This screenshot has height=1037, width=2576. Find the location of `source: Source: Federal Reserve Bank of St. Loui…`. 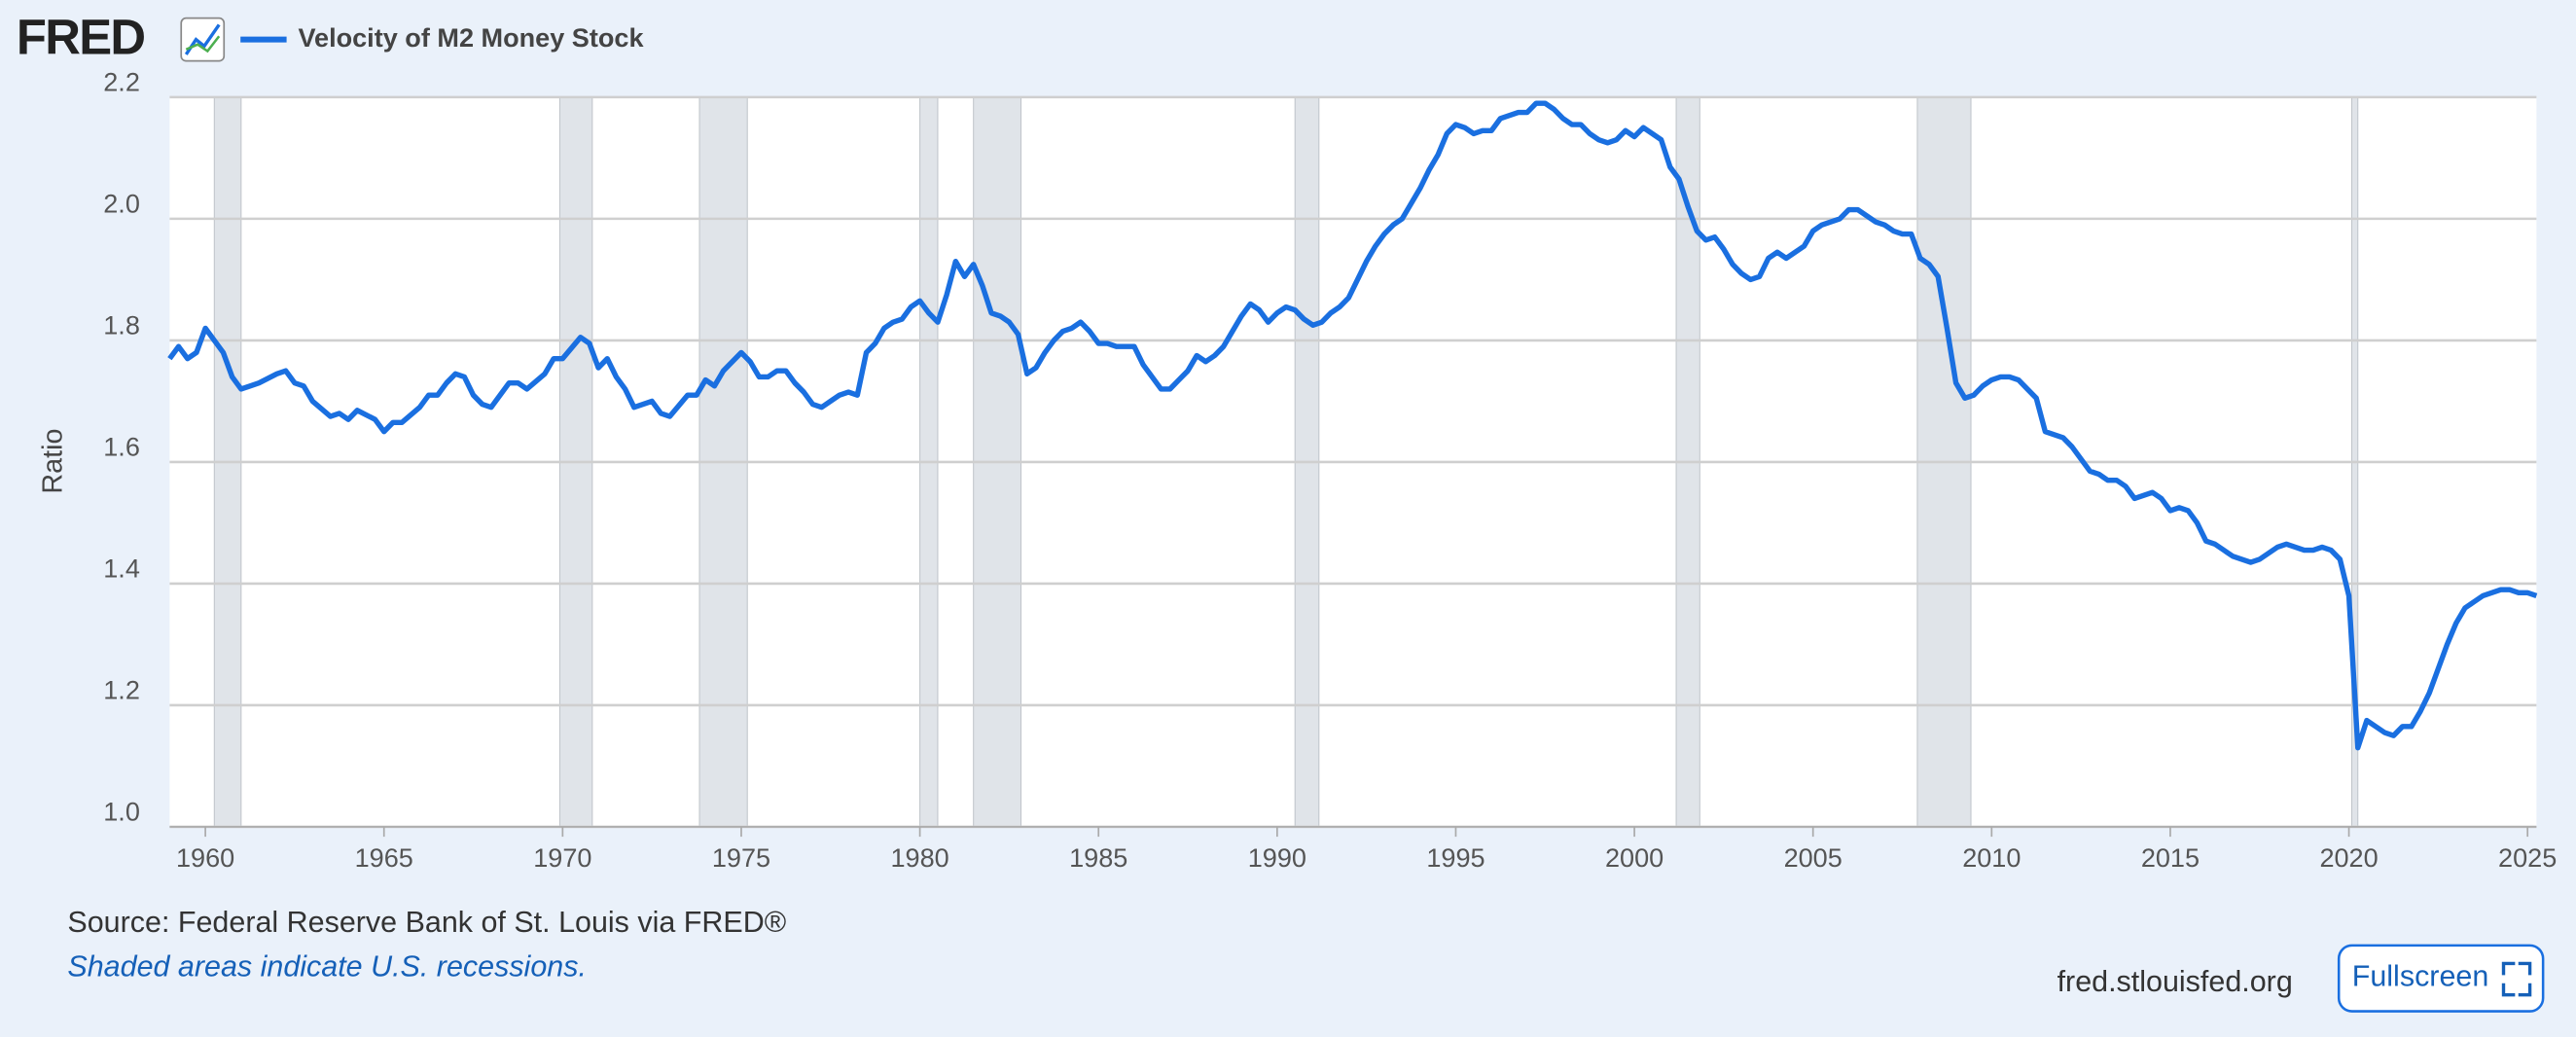

source: Source: Federal Reserve Bank of St. Loui… is located at coordinates (426, 922).